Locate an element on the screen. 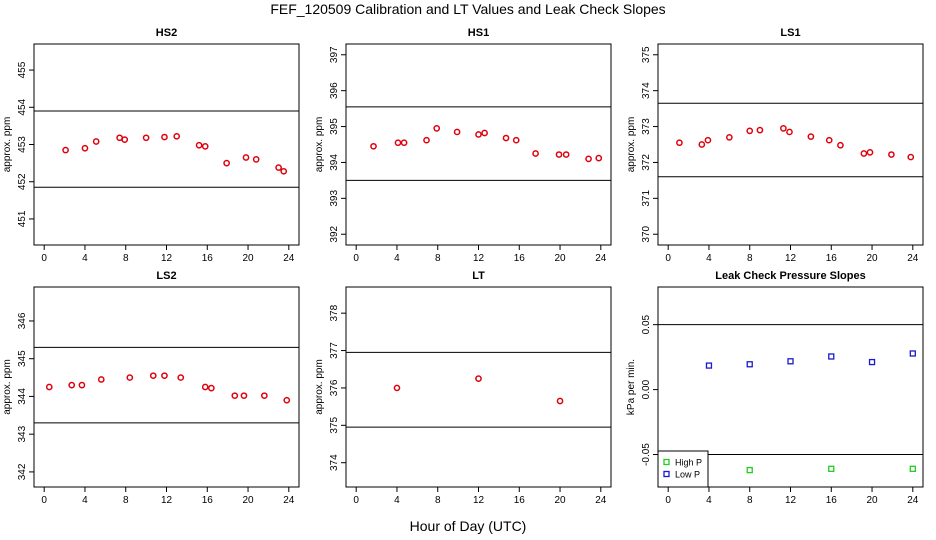 The image size is (936, 540). panel-5: LT approx. ppm 0 4 8 12 16 20 24 374 375 376 377 378 is located at coordinates (463, 388).